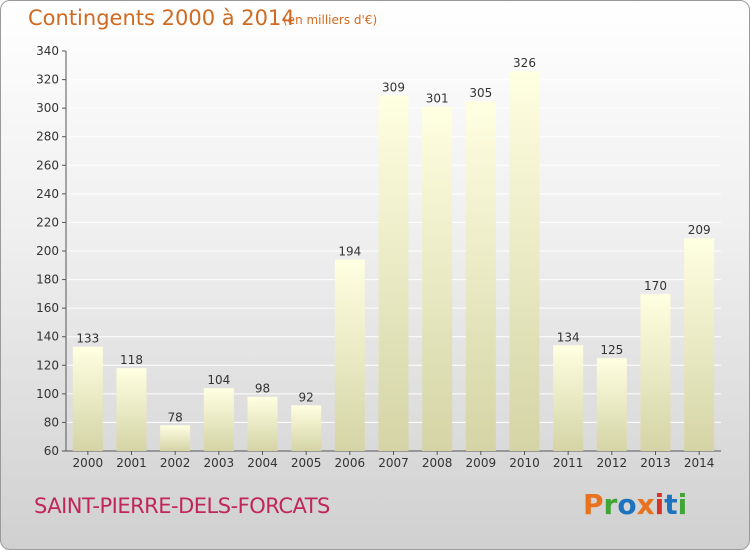  I want to click on bar-2005, so click(306, 428).